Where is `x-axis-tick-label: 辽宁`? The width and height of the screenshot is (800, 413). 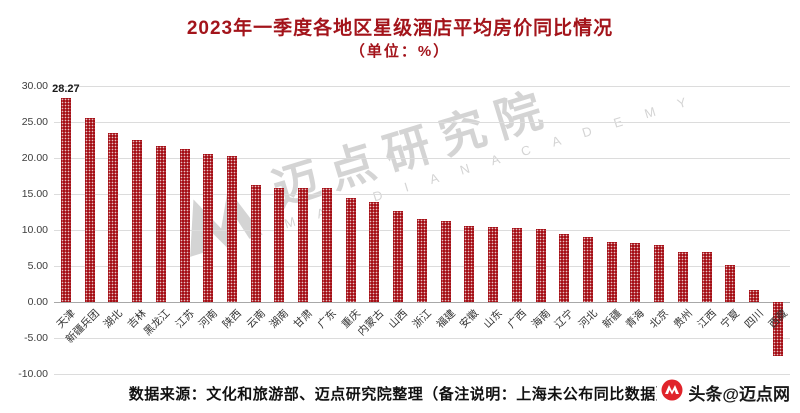 x-axis-tick-label: 辽宁 is located at coordinates (564, 319).